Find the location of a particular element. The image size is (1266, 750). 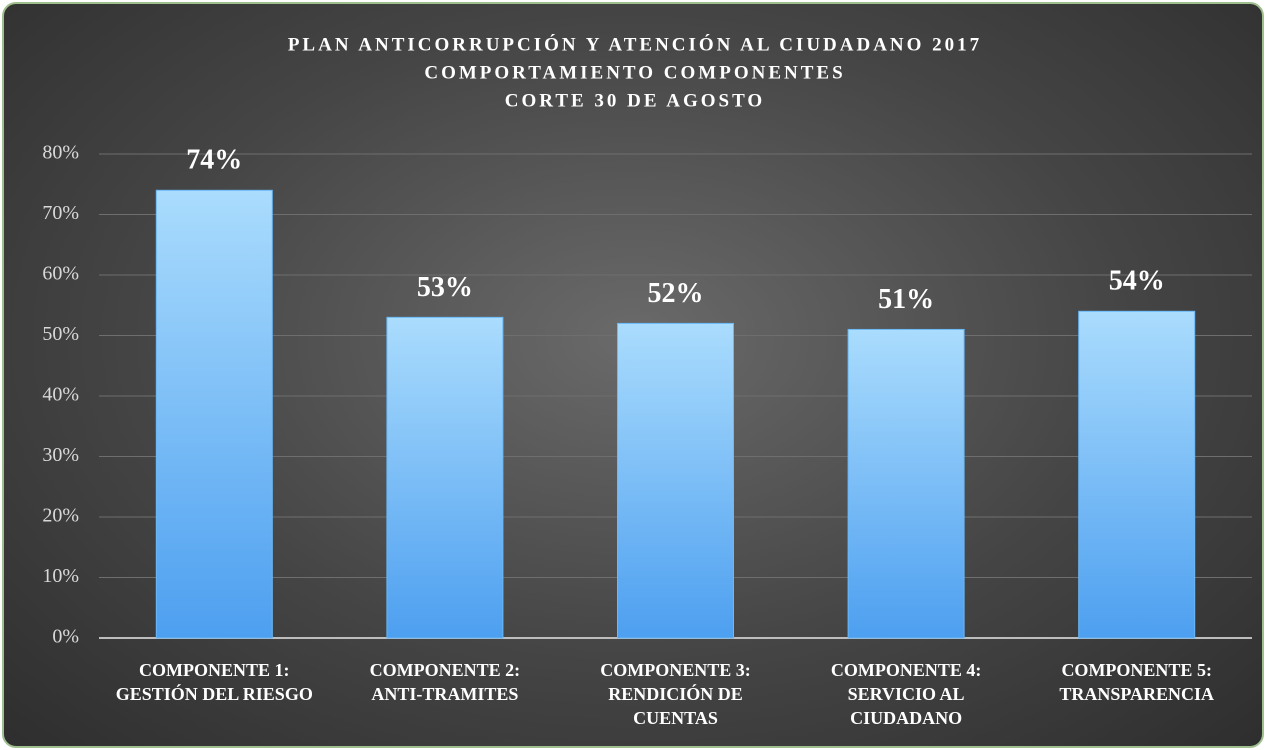

y-tick-label: 20% is located at coordinates (60, 516).